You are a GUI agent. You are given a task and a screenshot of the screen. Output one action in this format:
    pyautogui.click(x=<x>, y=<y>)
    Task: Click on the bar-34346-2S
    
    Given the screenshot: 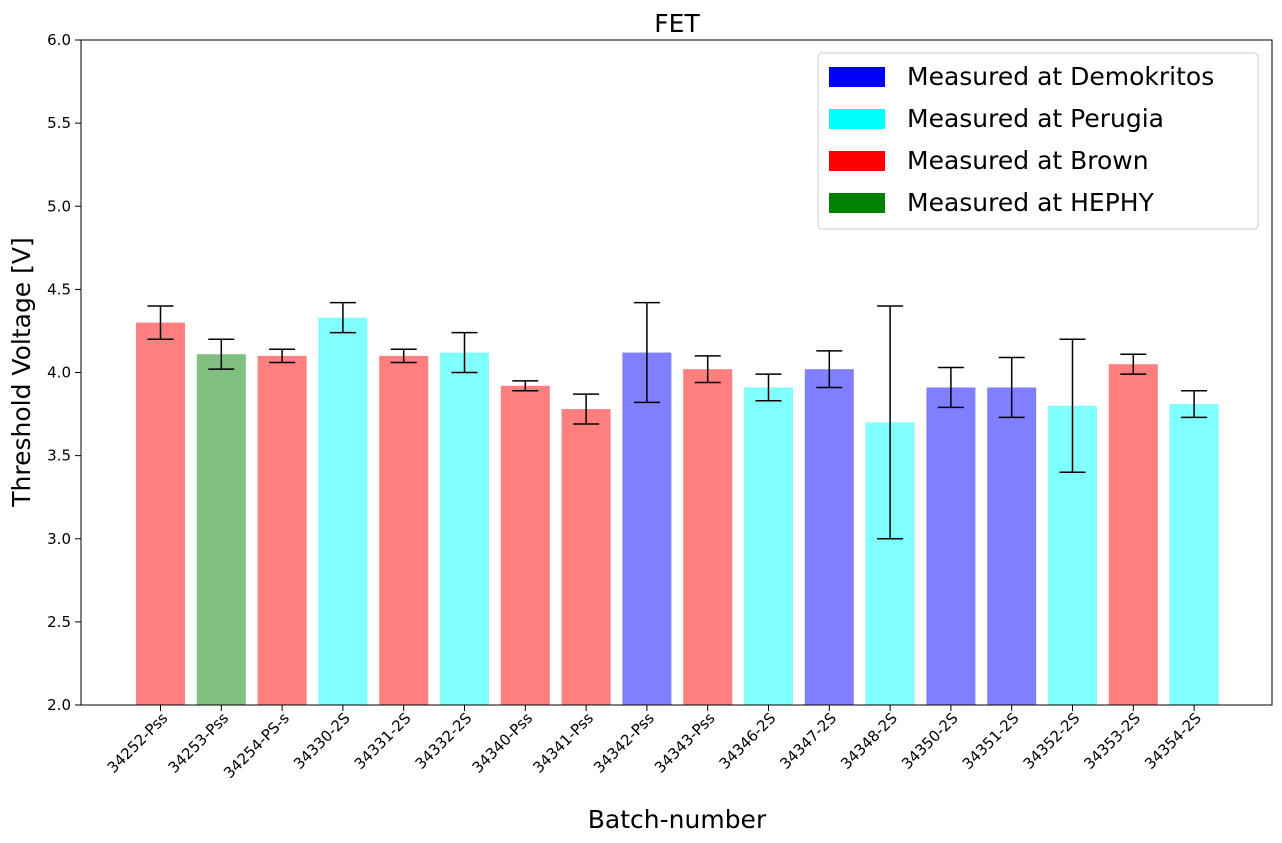 What is the action you would take?
    pyautogui.click(x=768, y=546)
    